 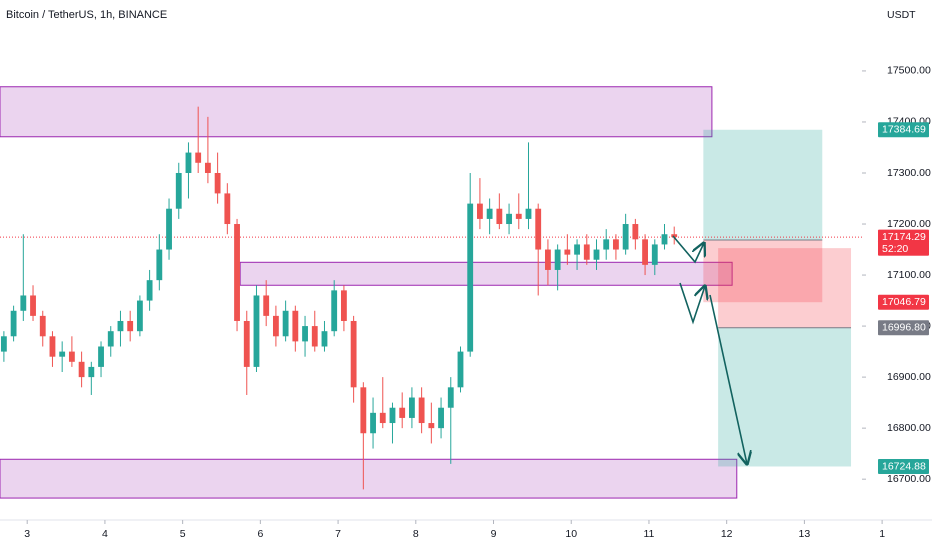 What do you see at coordinates (494, 534) in the screenshot?
I see `x-tick-label: 9` at bounding box center [494, 534].